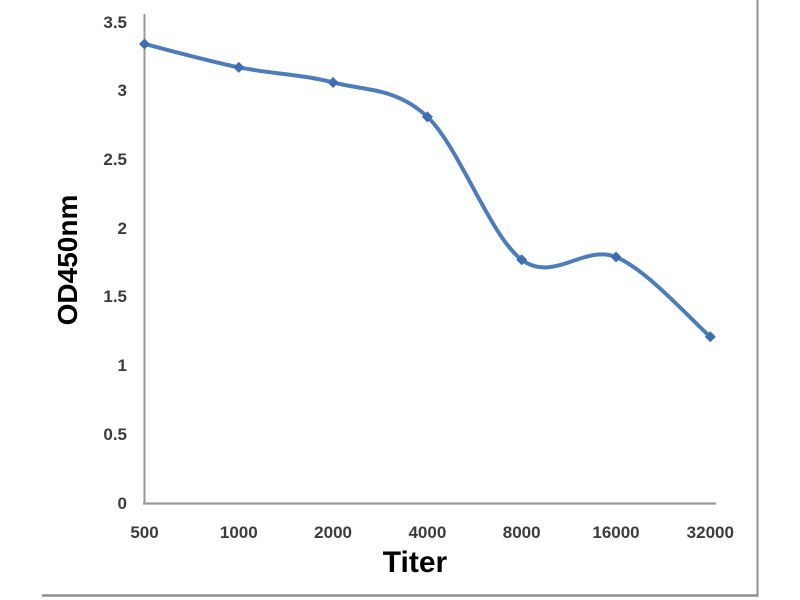 This screenshot has height=600, width=800. I want to click on x-axis-tick-label: 16000, so click(616, 532).